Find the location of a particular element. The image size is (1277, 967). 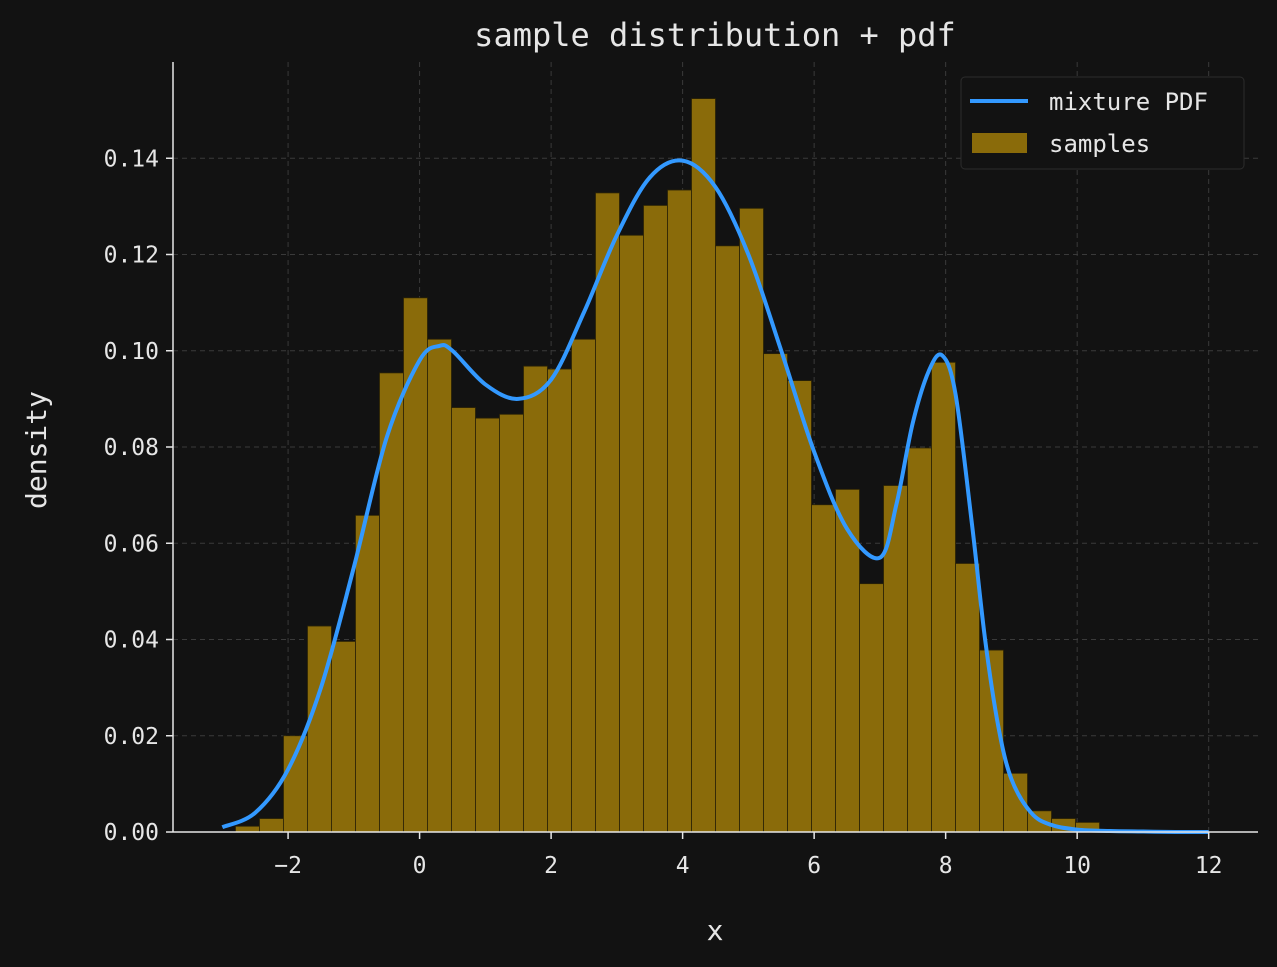

x-tick-label: 10 is located at coordinates (1077, 866).